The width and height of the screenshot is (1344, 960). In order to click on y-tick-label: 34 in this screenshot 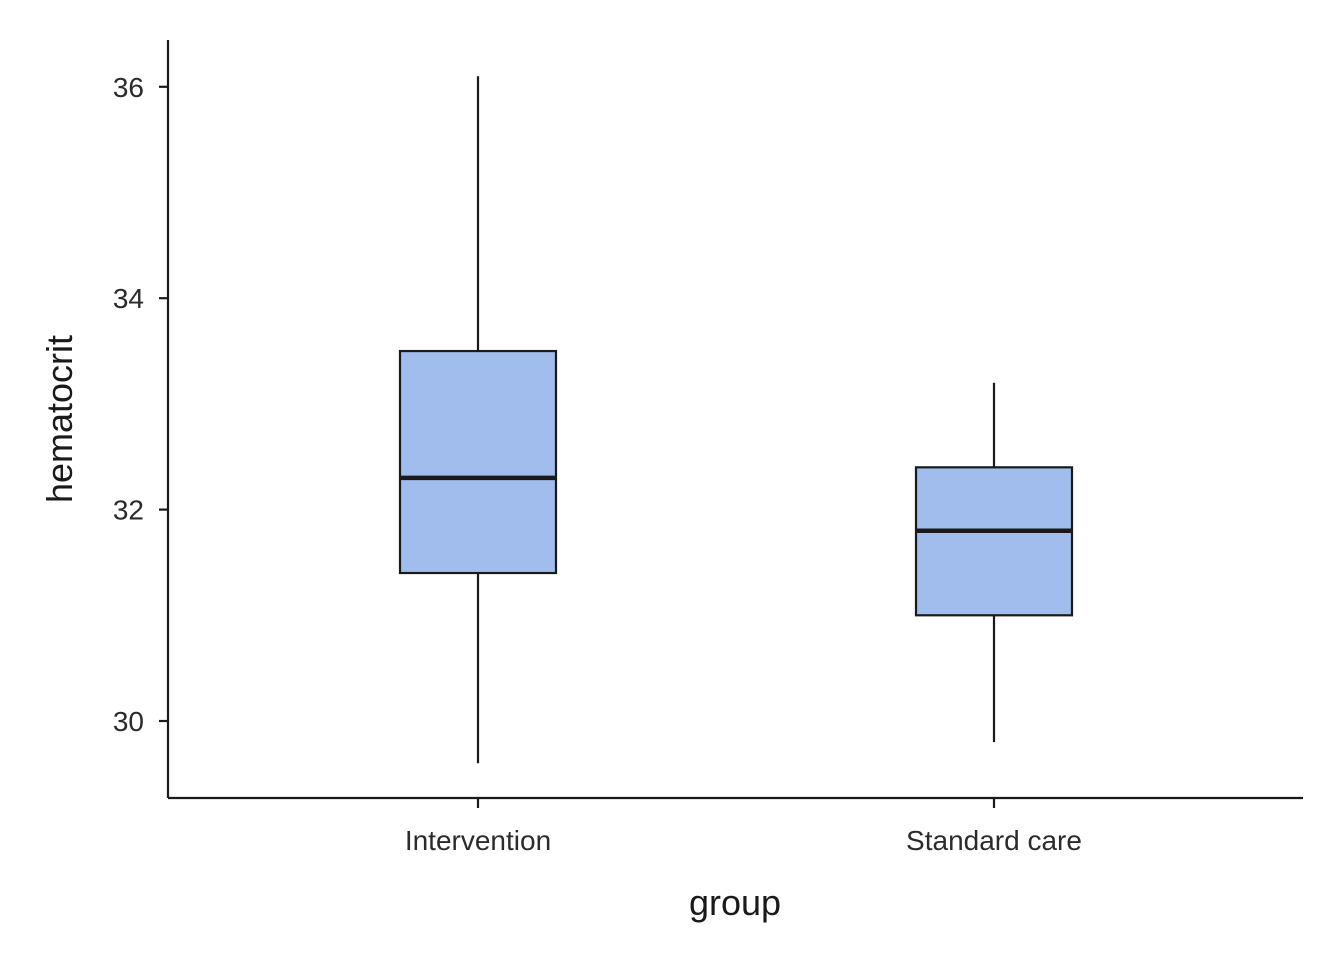, I will do `click(128, 298)`.